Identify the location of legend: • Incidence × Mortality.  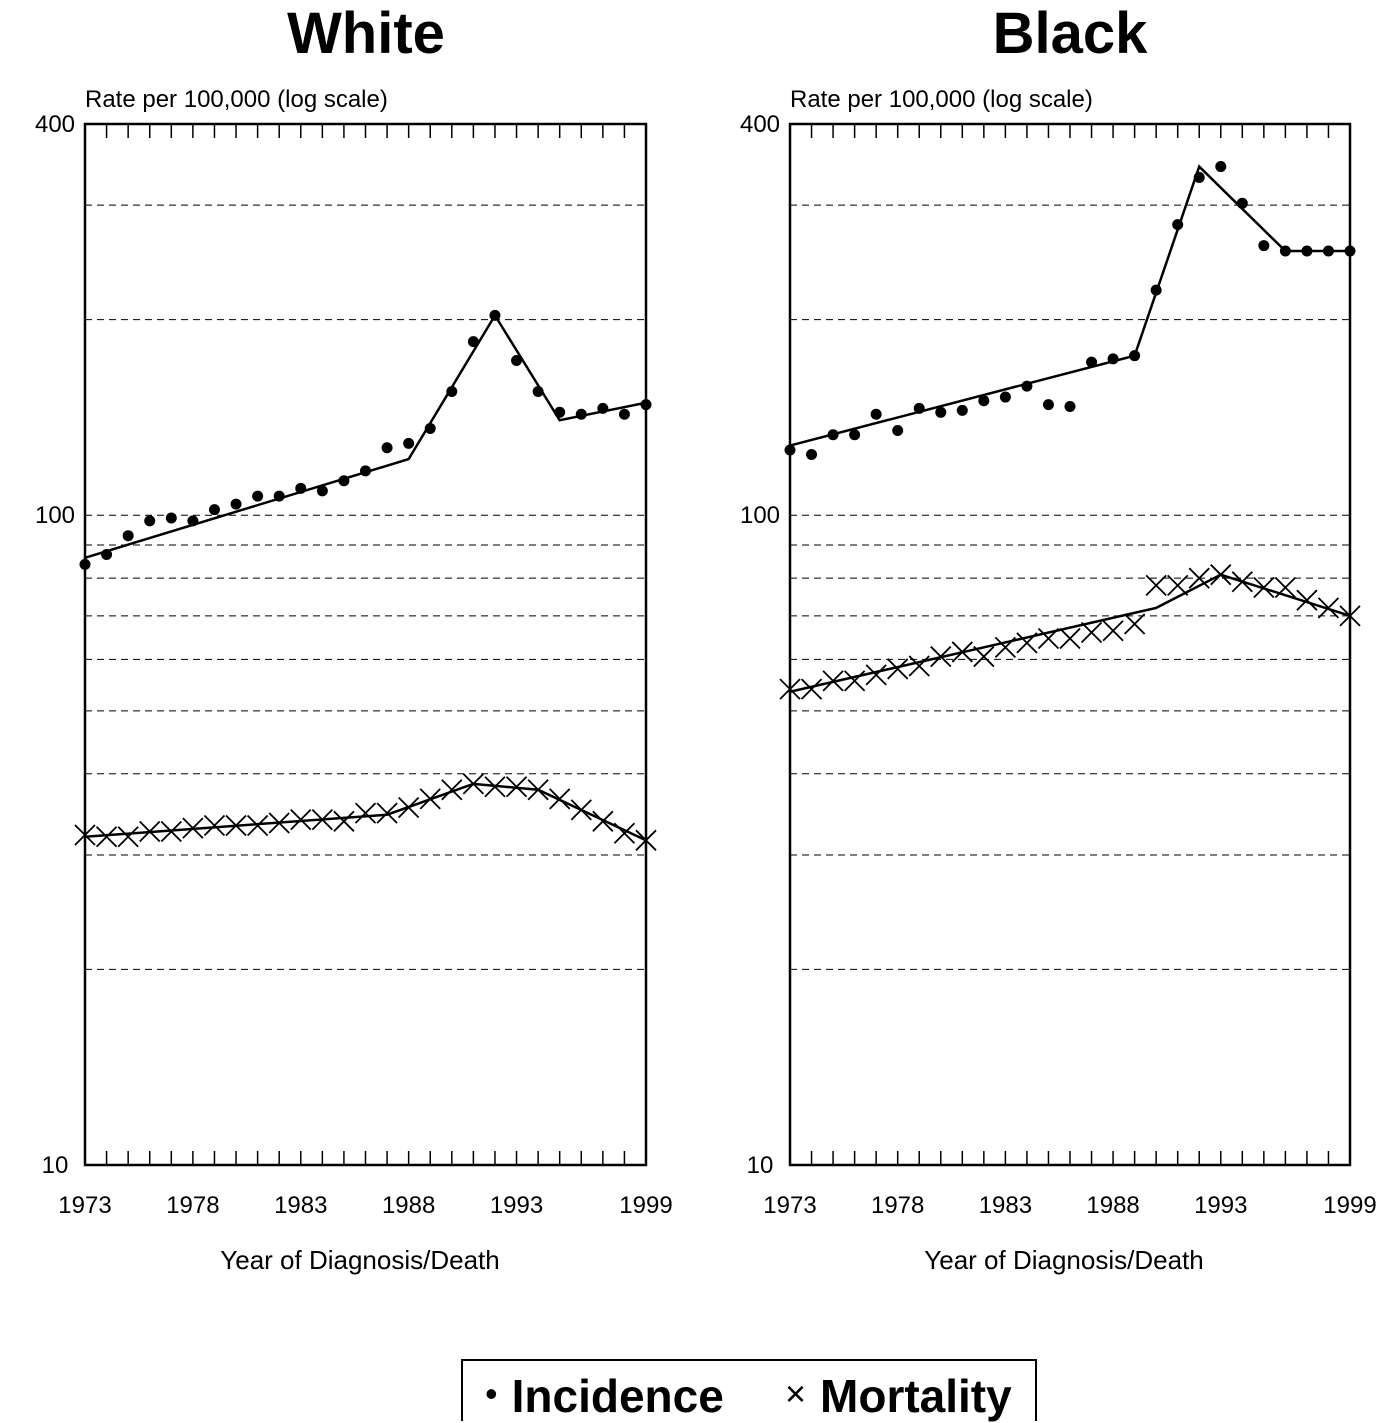
(749, 1391).